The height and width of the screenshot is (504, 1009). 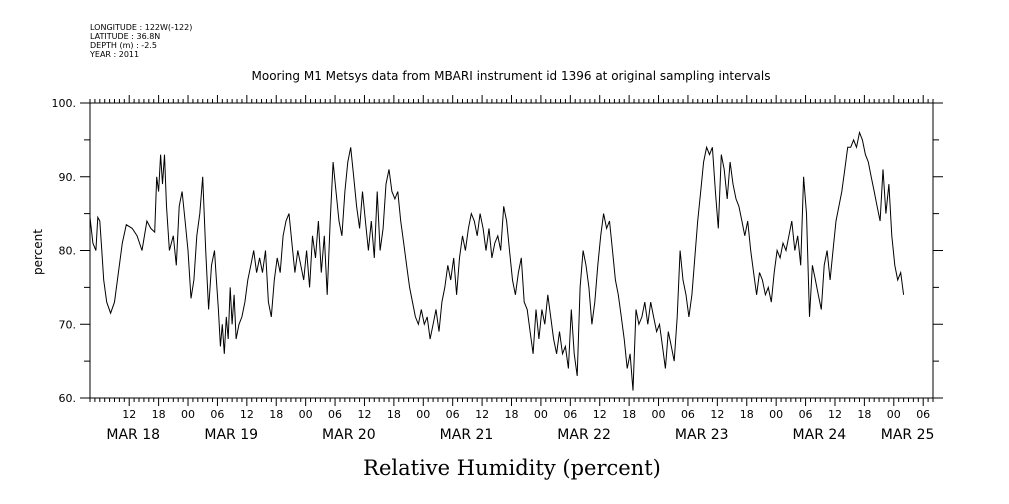 What do you see at coordinates (349, 435) in the screenshot?
I see `x-day-label: MAR 20` at bounding box center [349, 435].